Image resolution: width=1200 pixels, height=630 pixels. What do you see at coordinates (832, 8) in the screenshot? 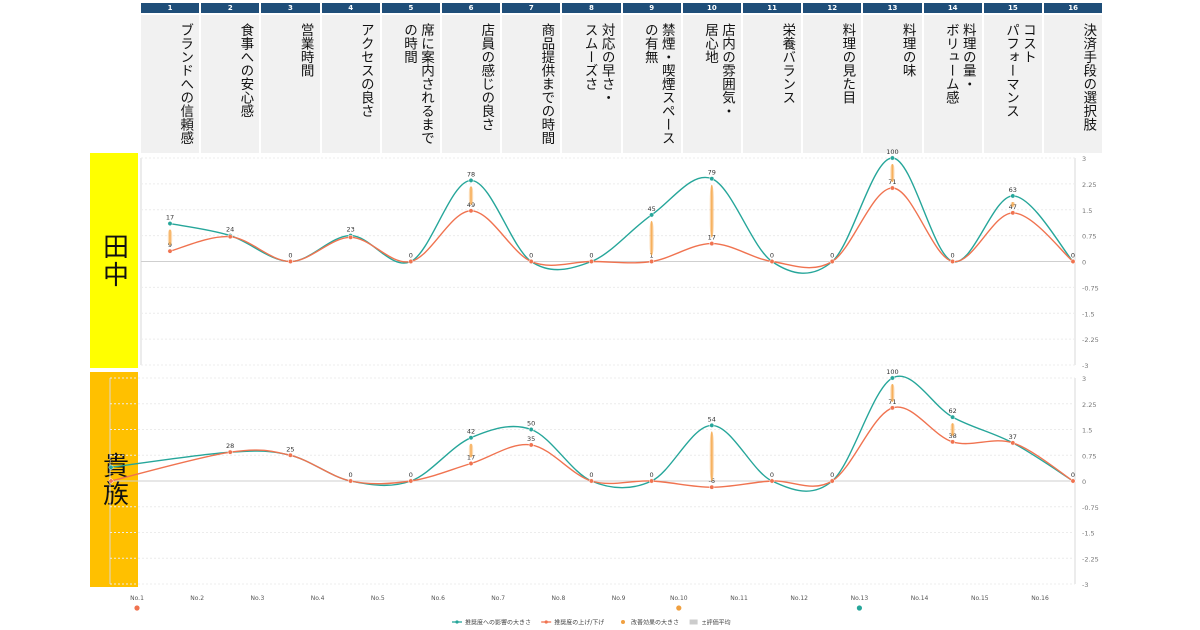
I see `header-number: 12` at bounding box center [832, 8].